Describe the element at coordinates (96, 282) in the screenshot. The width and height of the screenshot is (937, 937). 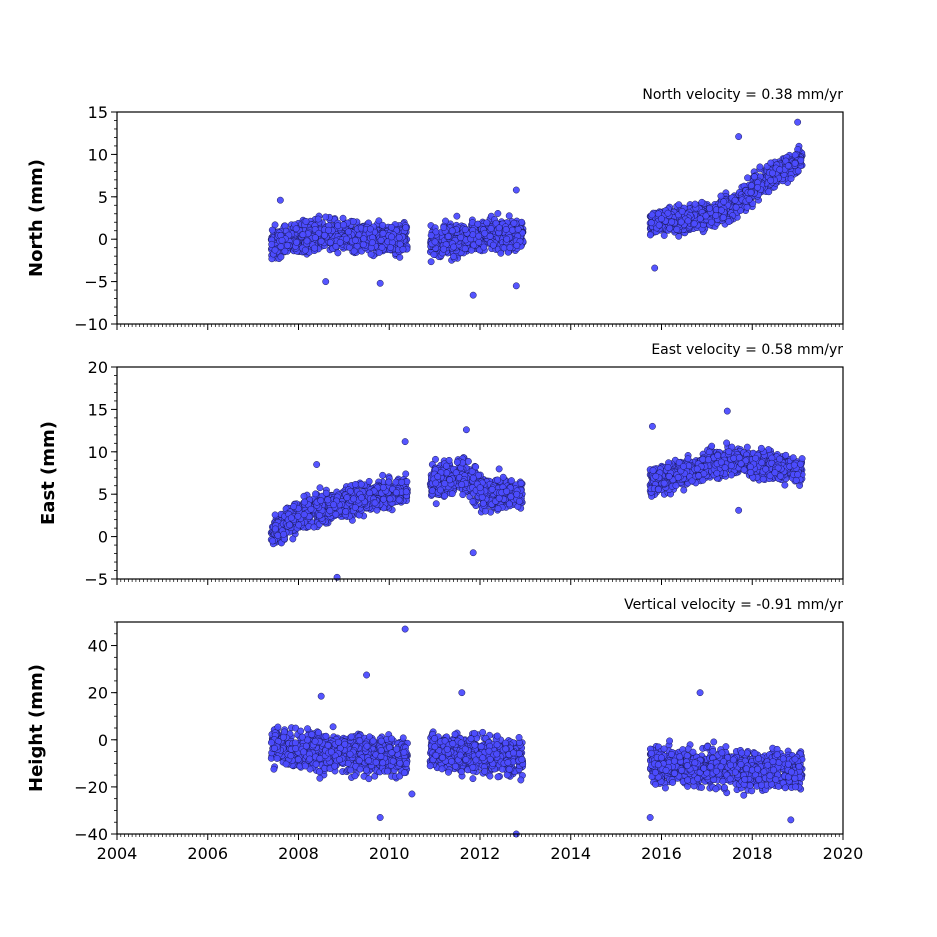
I see `y-tick-label: −5` at that location.